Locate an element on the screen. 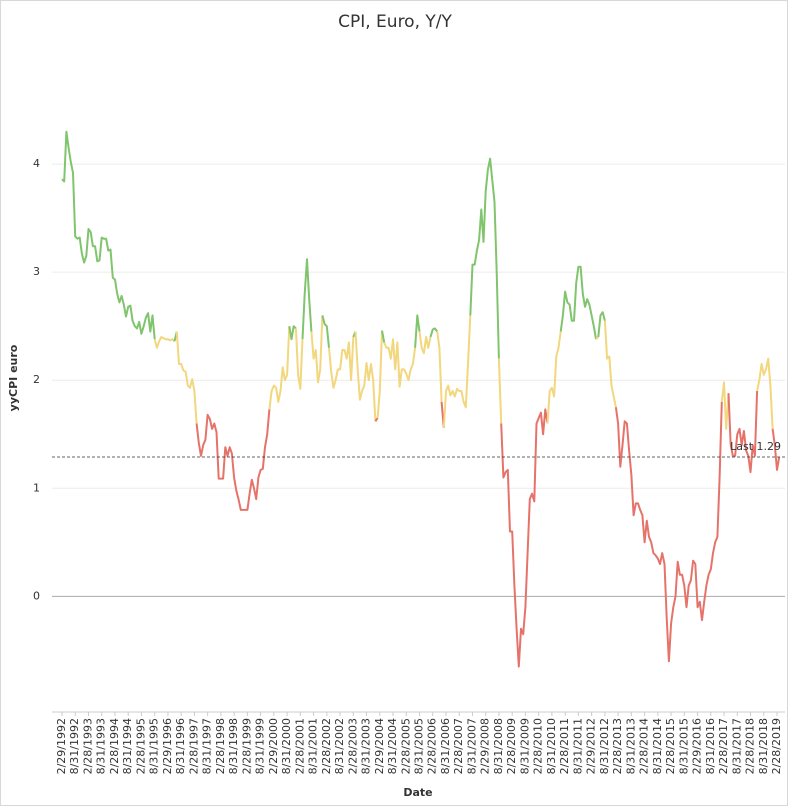  x-tick-label: 2/29/2016 is located at coordinates (697, 746).